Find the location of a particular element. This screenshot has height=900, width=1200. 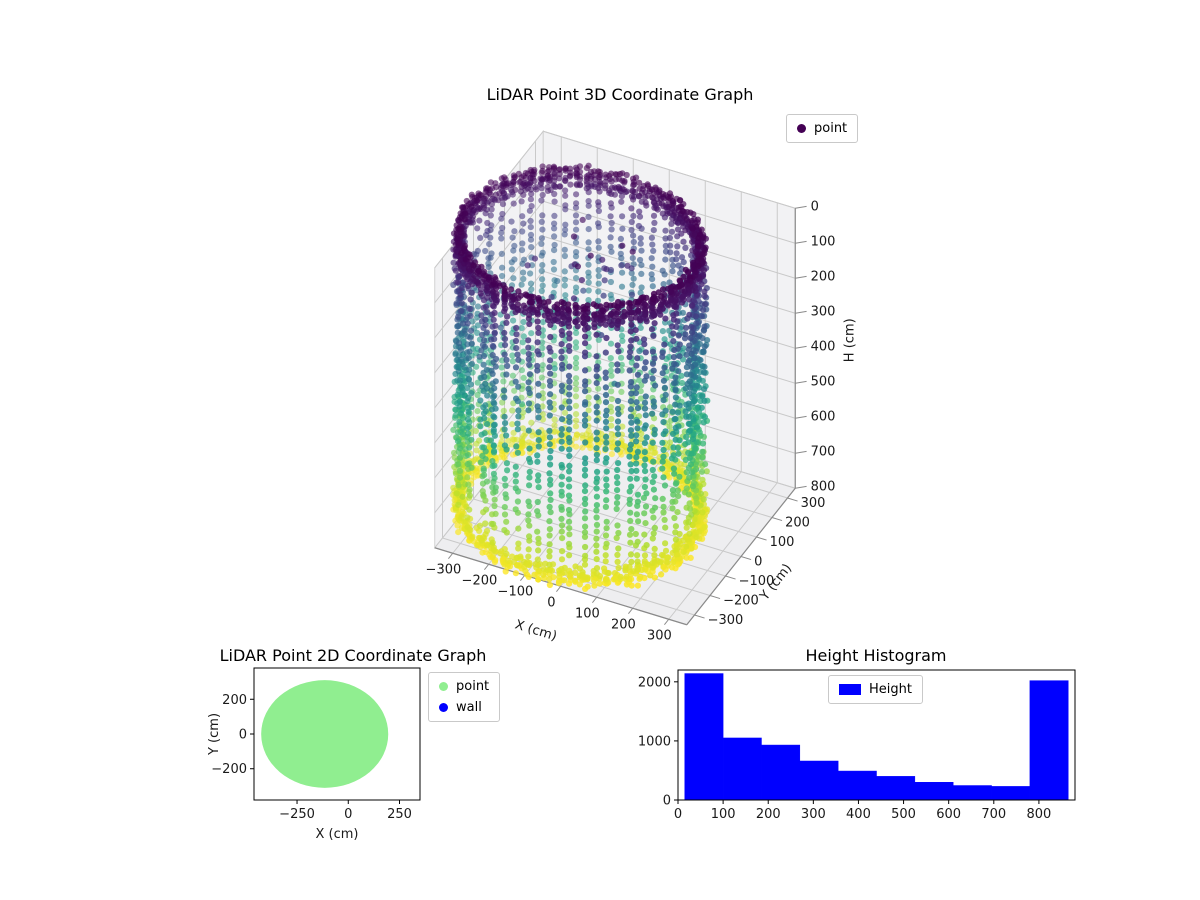

svg-text: −250 is located at coordinates (297, 814).